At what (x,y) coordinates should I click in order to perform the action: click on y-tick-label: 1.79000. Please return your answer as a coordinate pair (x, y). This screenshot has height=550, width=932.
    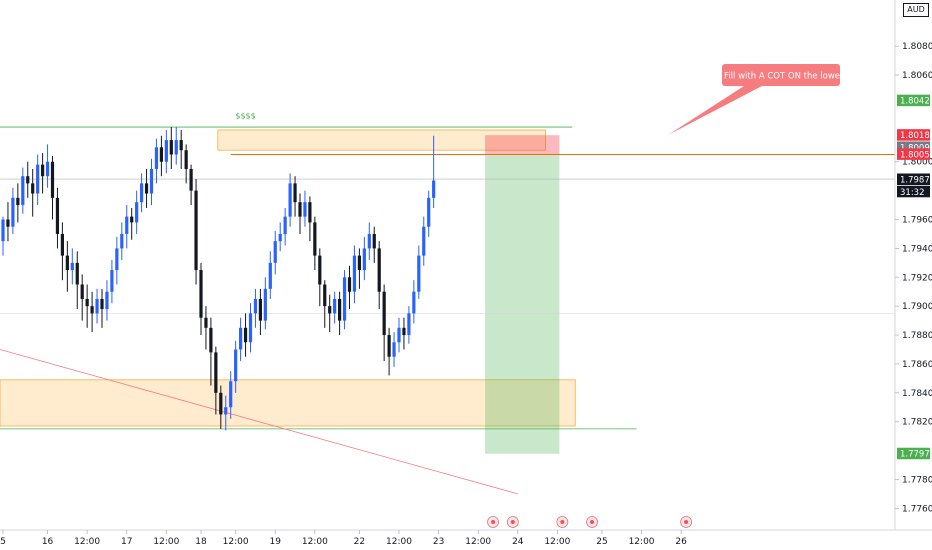
    Looking at the image, I should click on (917, 307).